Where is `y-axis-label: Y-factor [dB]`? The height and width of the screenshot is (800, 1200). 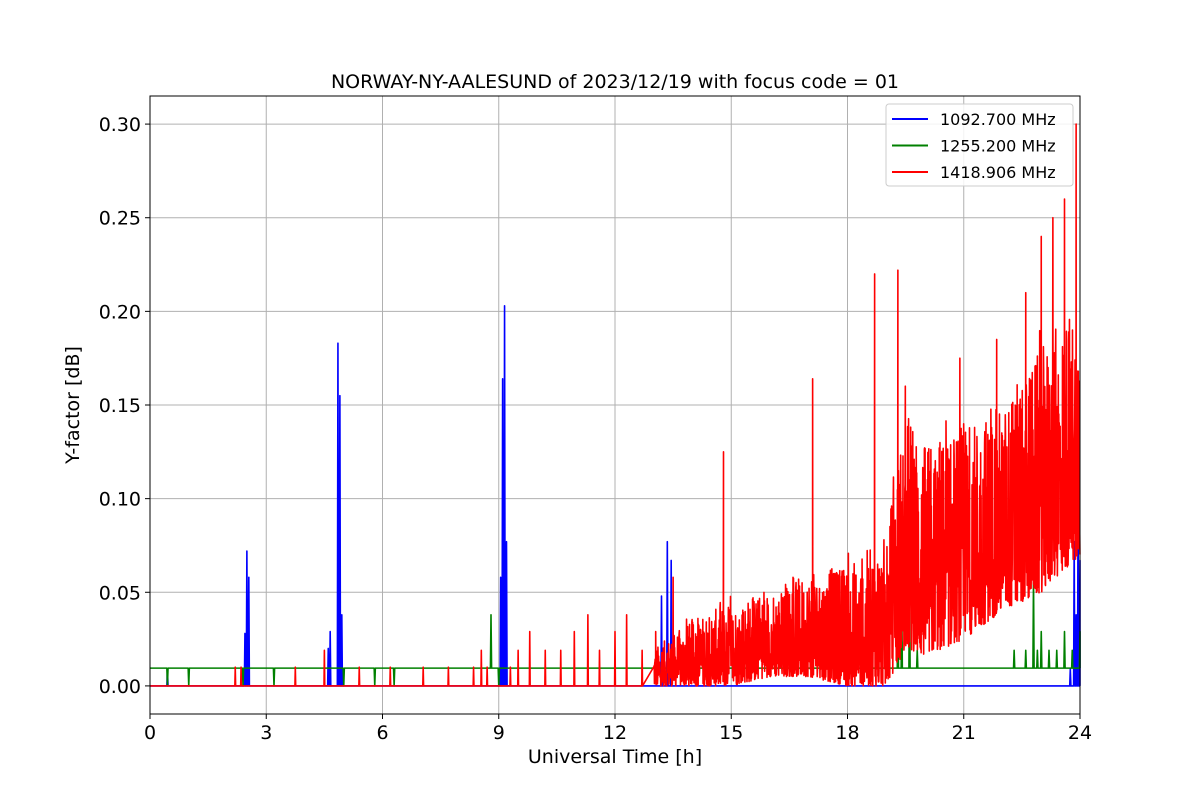 y-axis-label: Y-factor [dB] is located at coordinates (73, 405).